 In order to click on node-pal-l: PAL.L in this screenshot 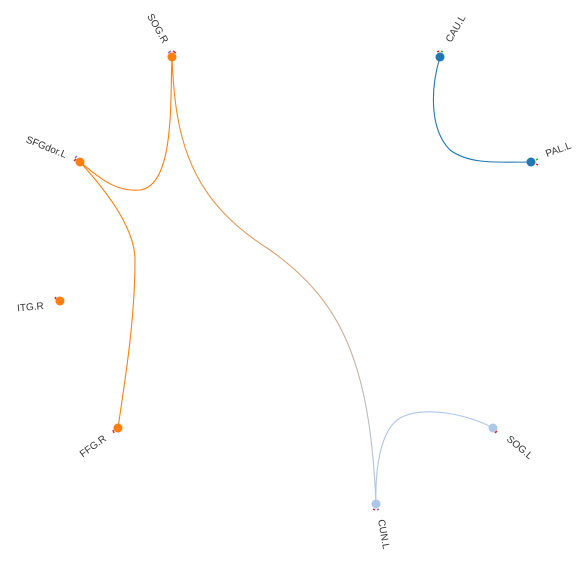, I will do `click(550, 153)`.